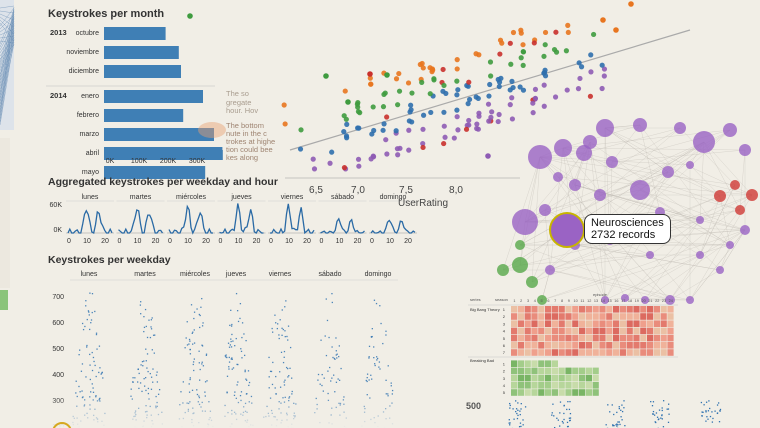  I want to click on heatmap-season-label: 7, so click(504, 352).